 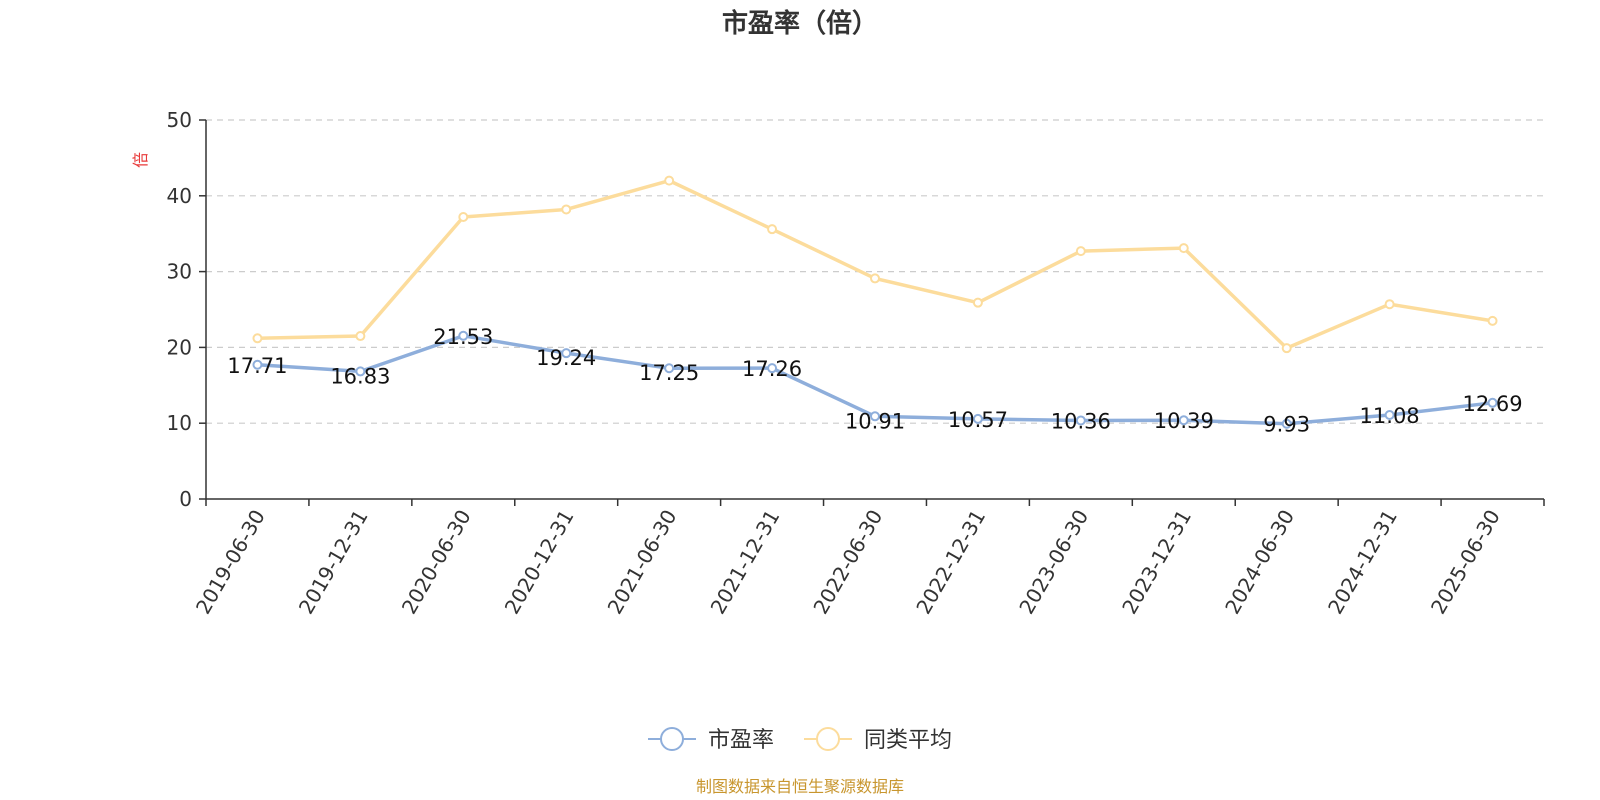 I want to click on y-tick-label: 10, so click(x=179, y=423).